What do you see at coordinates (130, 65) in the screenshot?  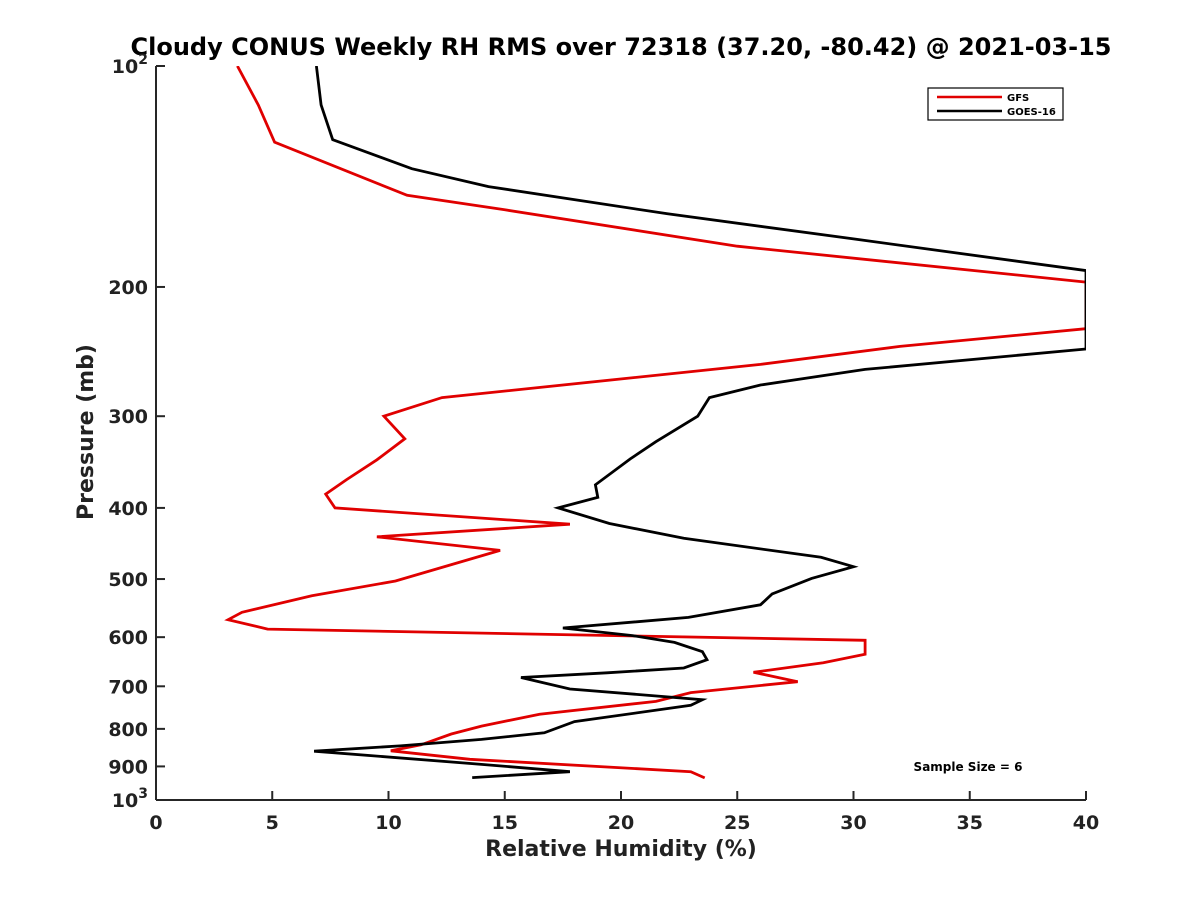 I see `y-tick-label: 10²` at bounding box center [130, 65].